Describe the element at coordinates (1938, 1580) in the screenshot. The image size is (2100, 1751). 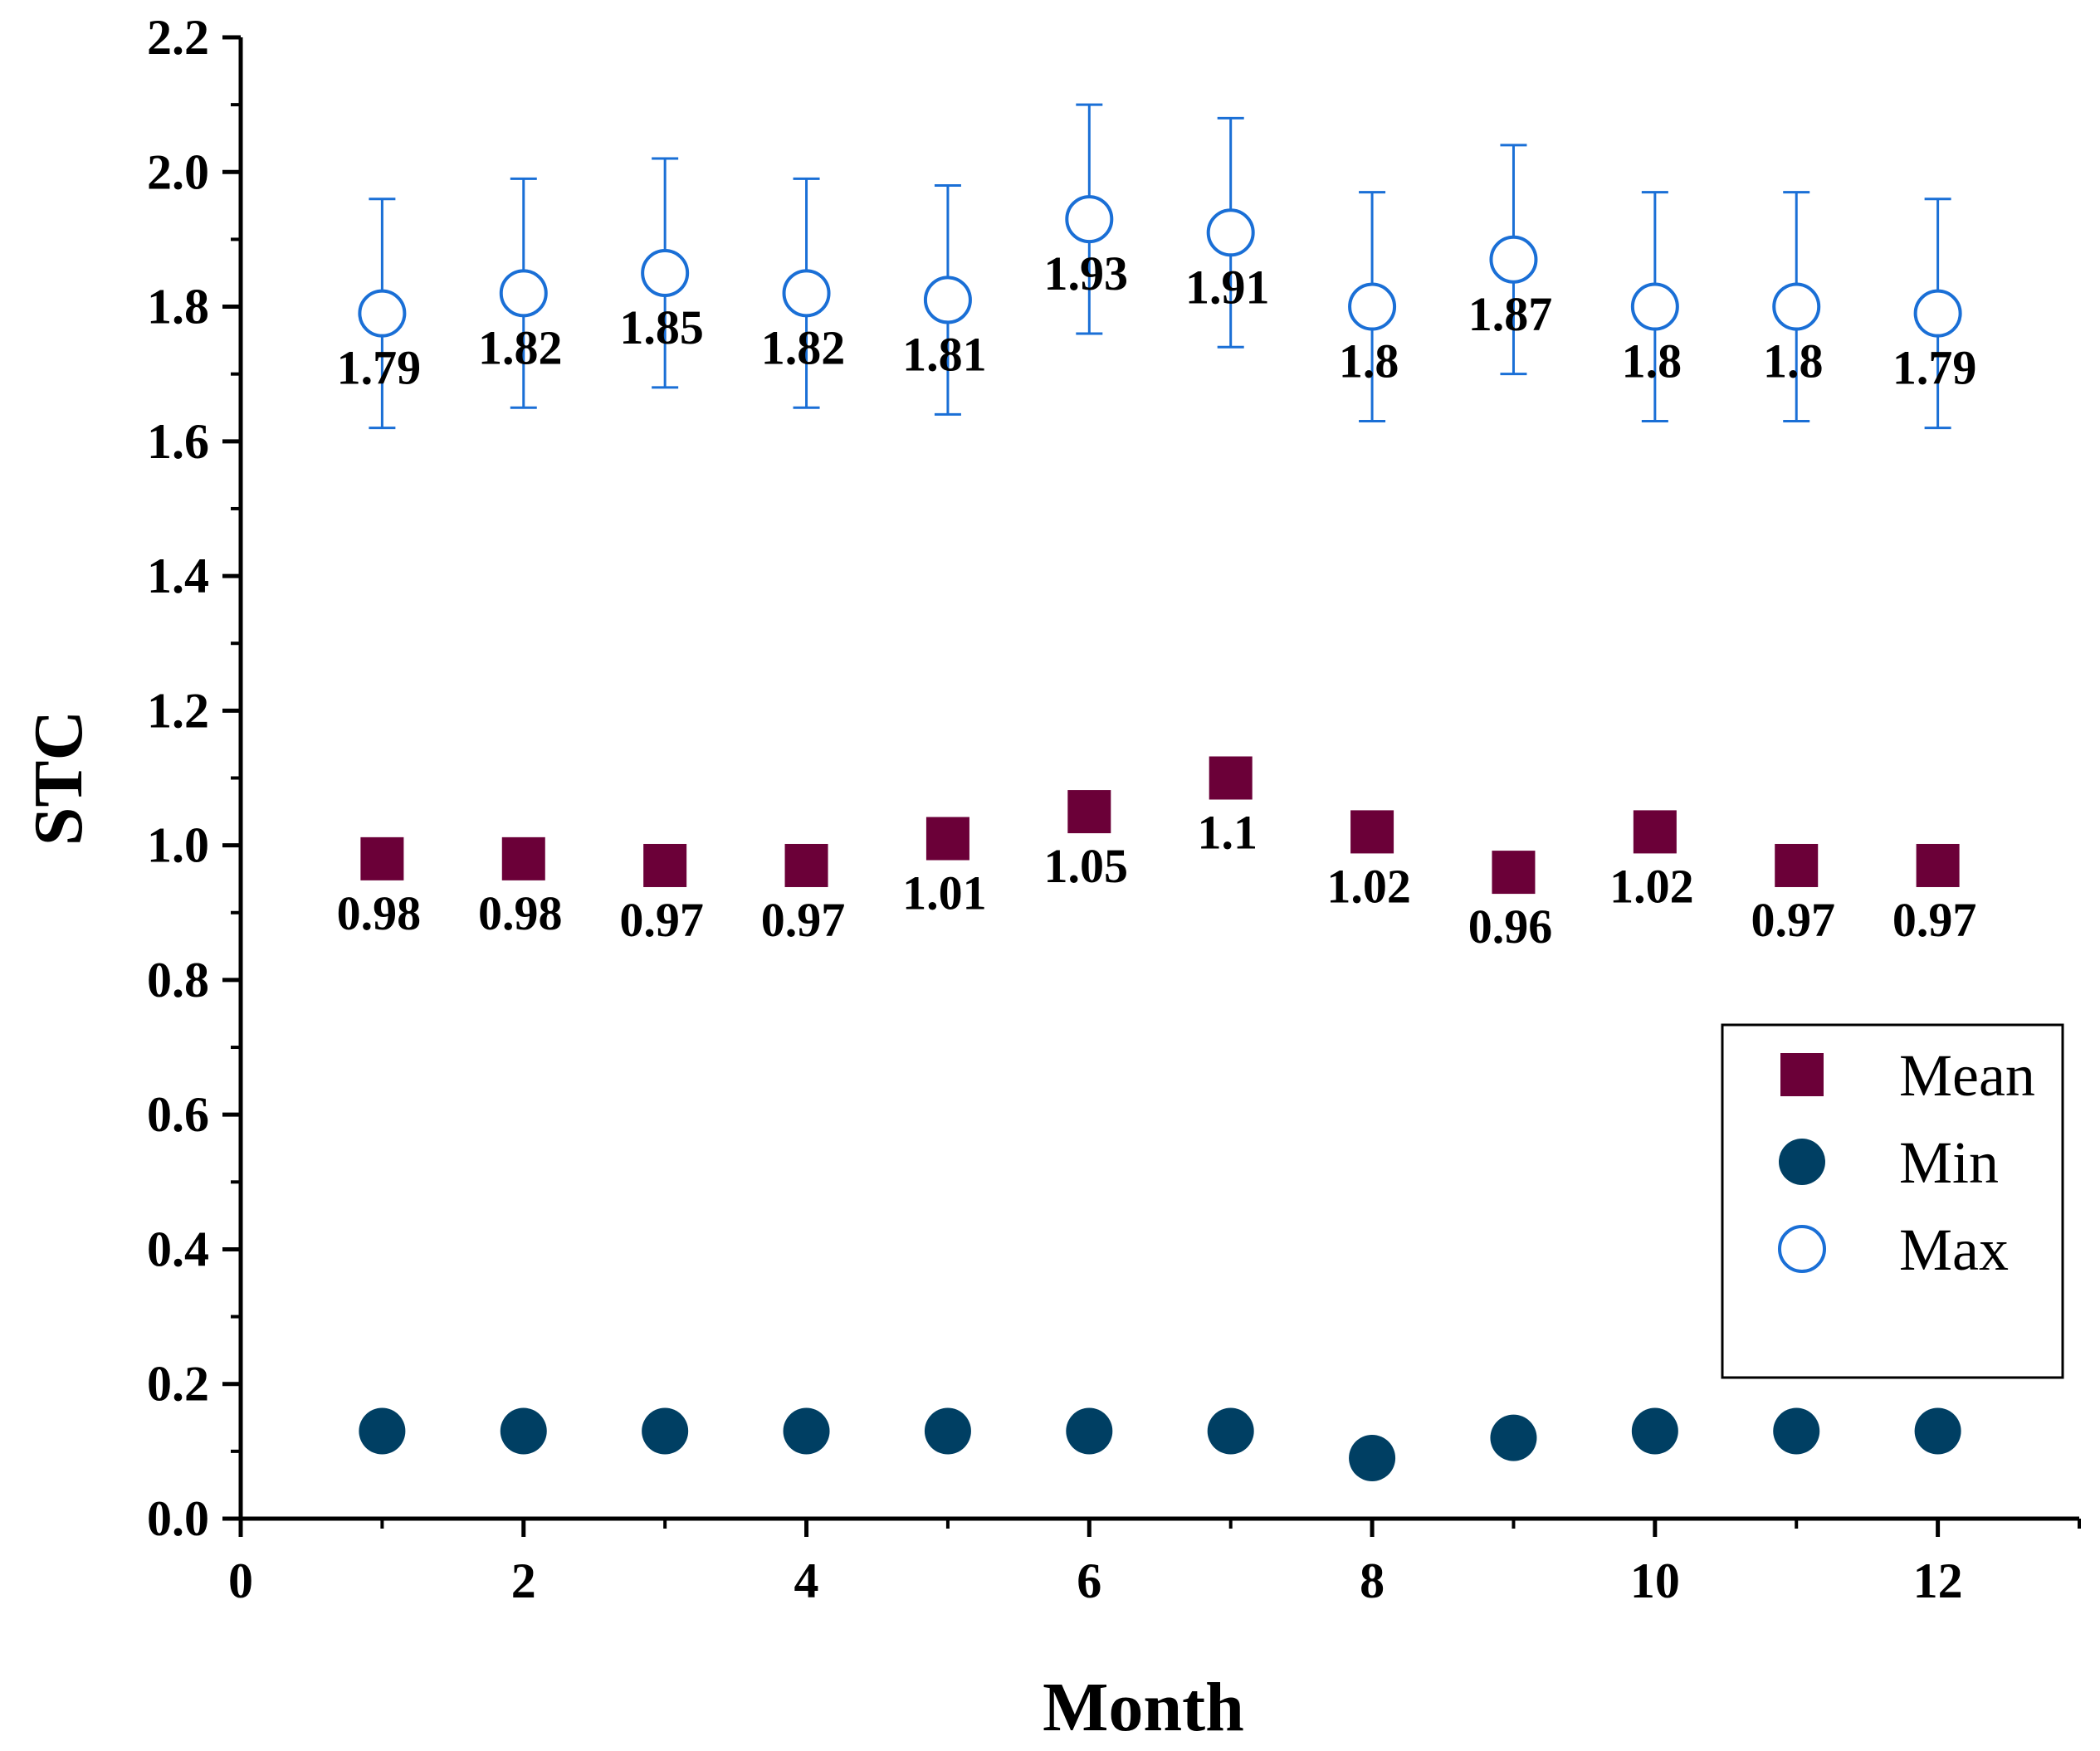
I see `x-tick-label: 12` at that location.